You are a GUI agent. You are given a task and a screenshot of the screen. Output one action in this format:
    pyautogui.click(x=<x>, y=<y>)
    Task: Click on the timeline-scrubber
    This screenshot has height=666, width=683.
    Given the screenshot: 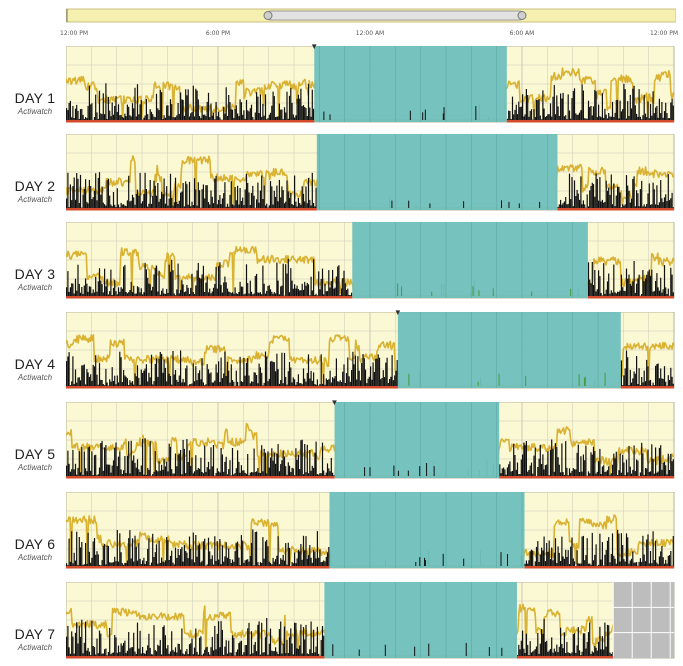 What is the action you would take?
    pyautogui.click(x=371, y=16)
    